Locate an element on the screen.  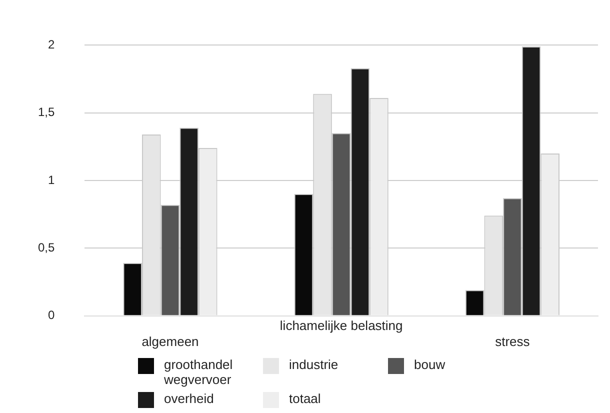
y-tick-label: 1,5 is located at coordinates (46, 112).